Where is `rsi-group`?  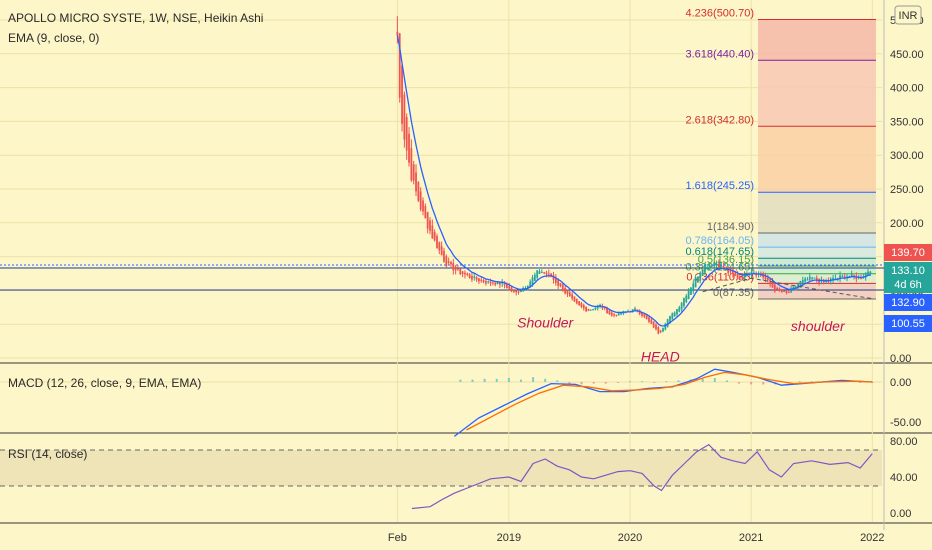 rsi-group is located at coordinates (441, 476).